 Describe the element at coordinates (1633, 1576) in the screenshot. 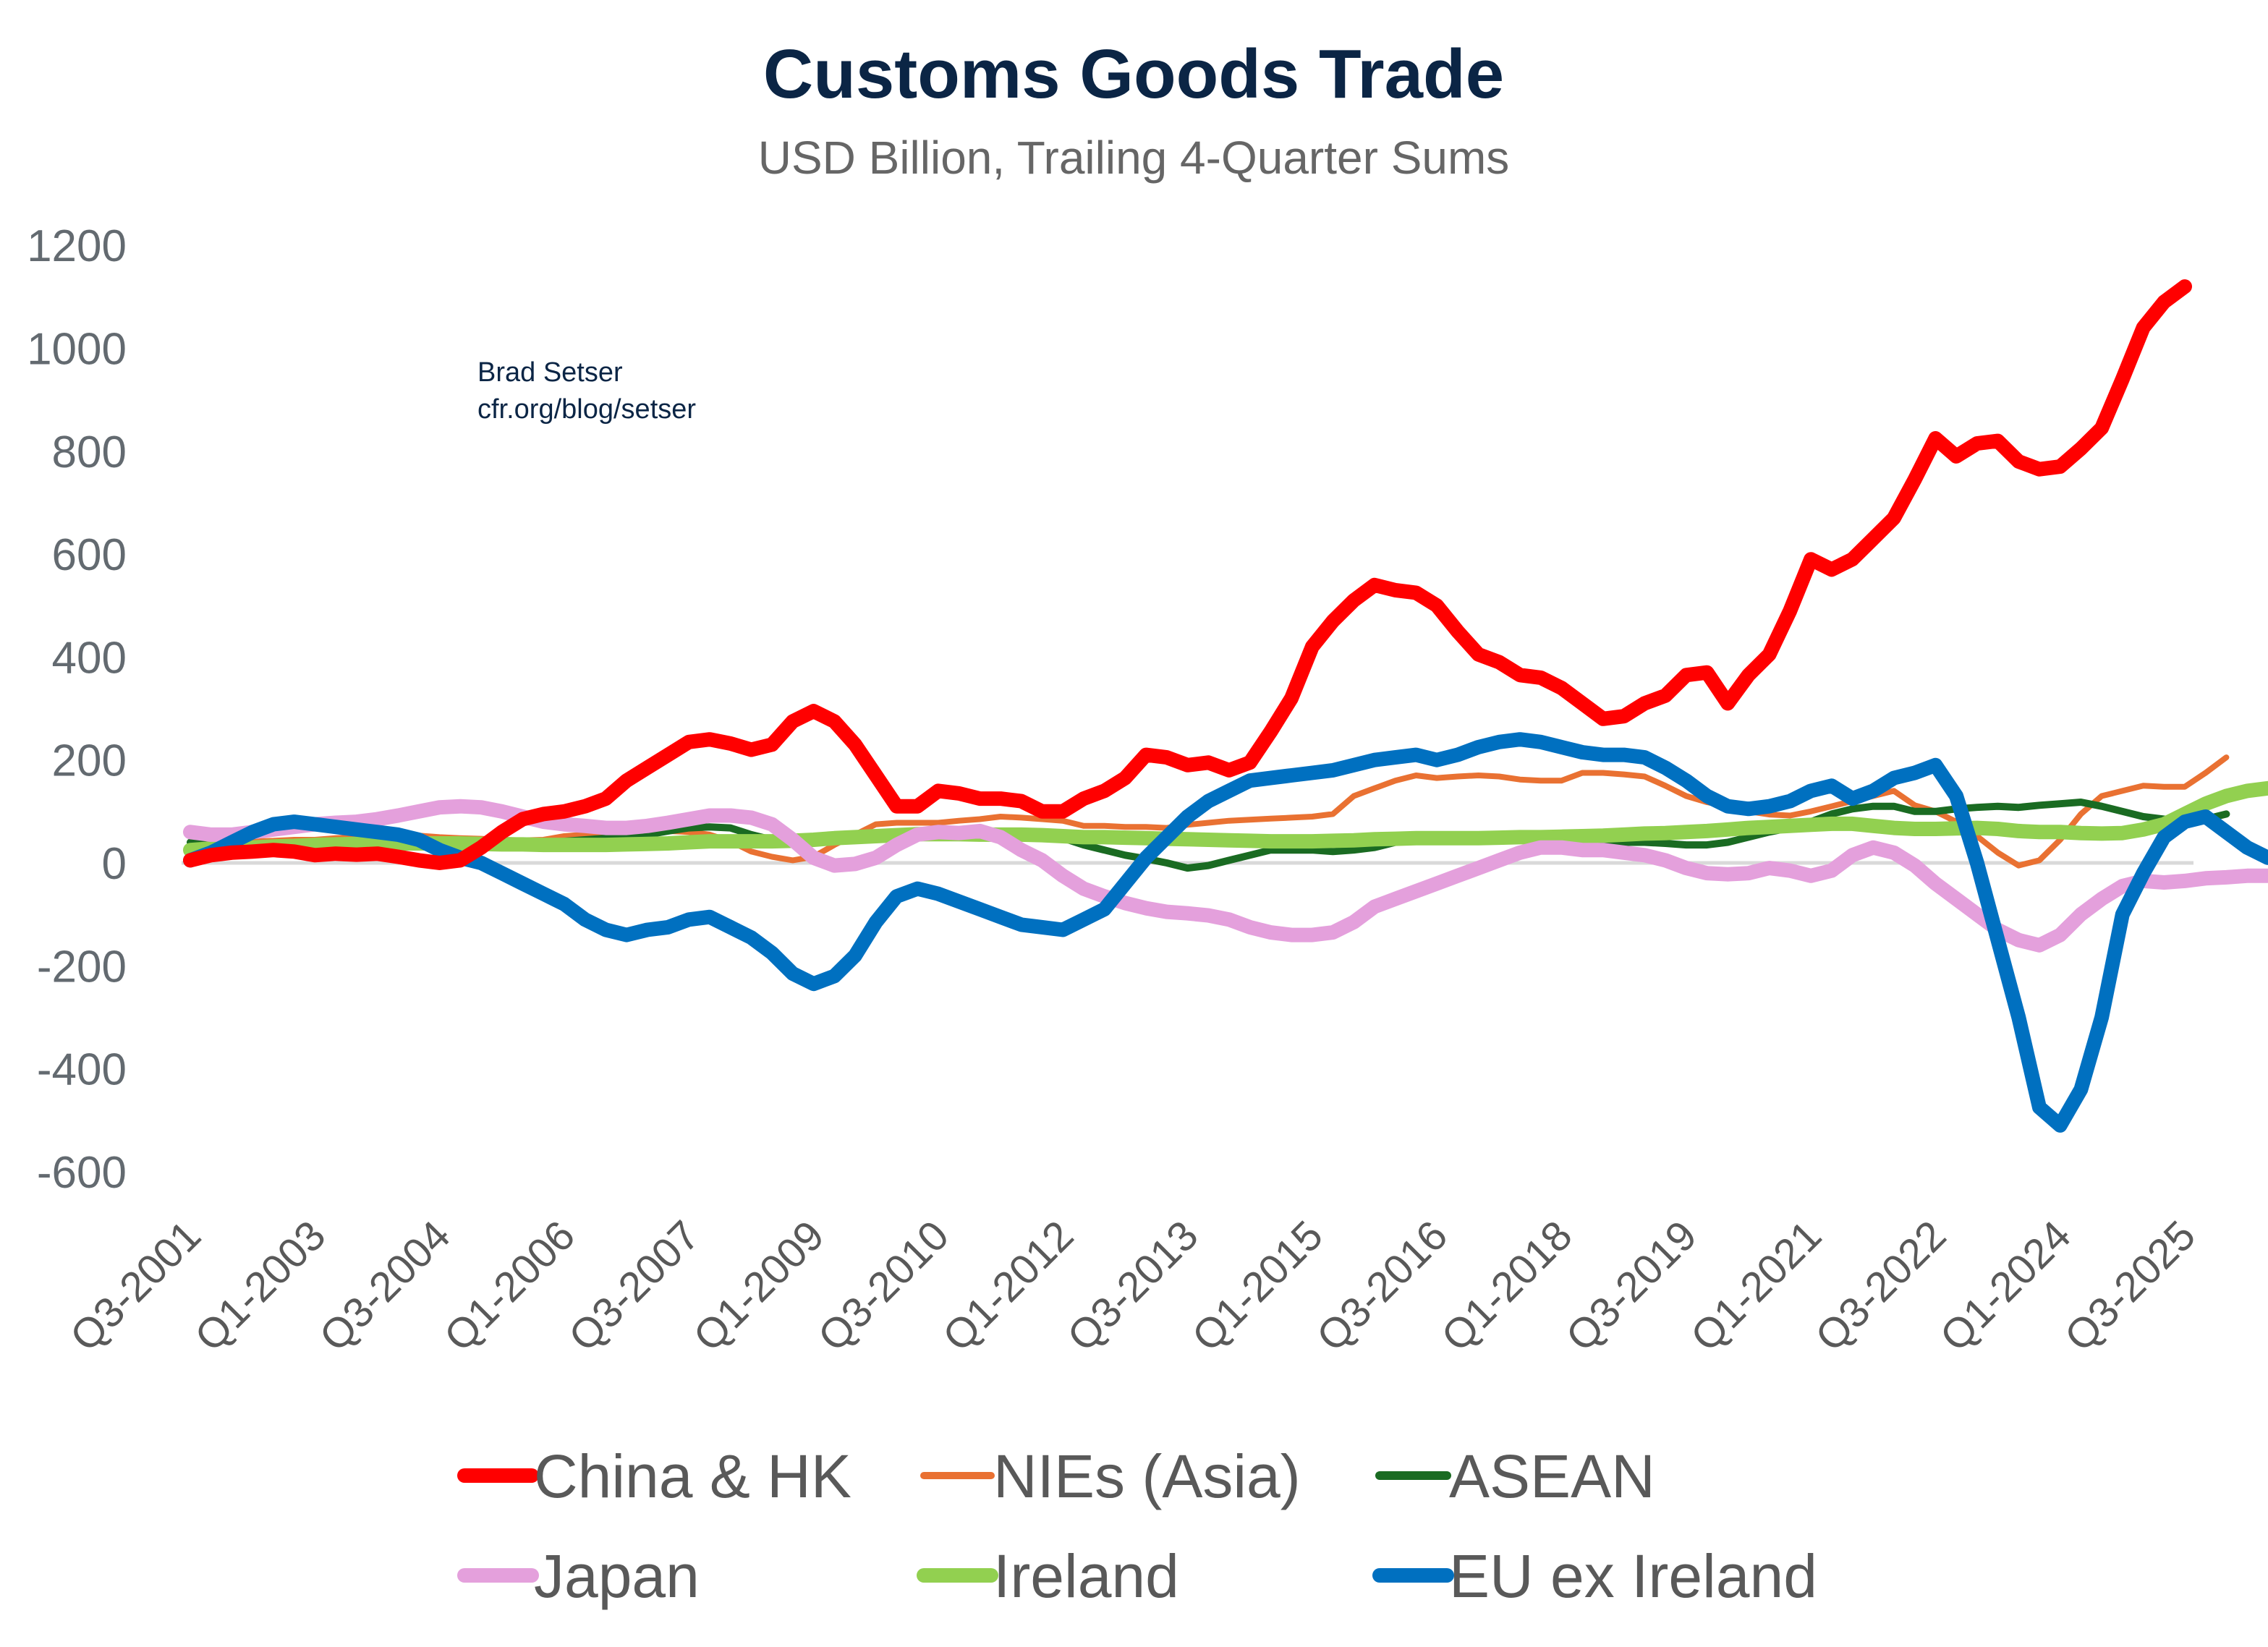

I see `legend-label: EU ex Ireland` at that location.